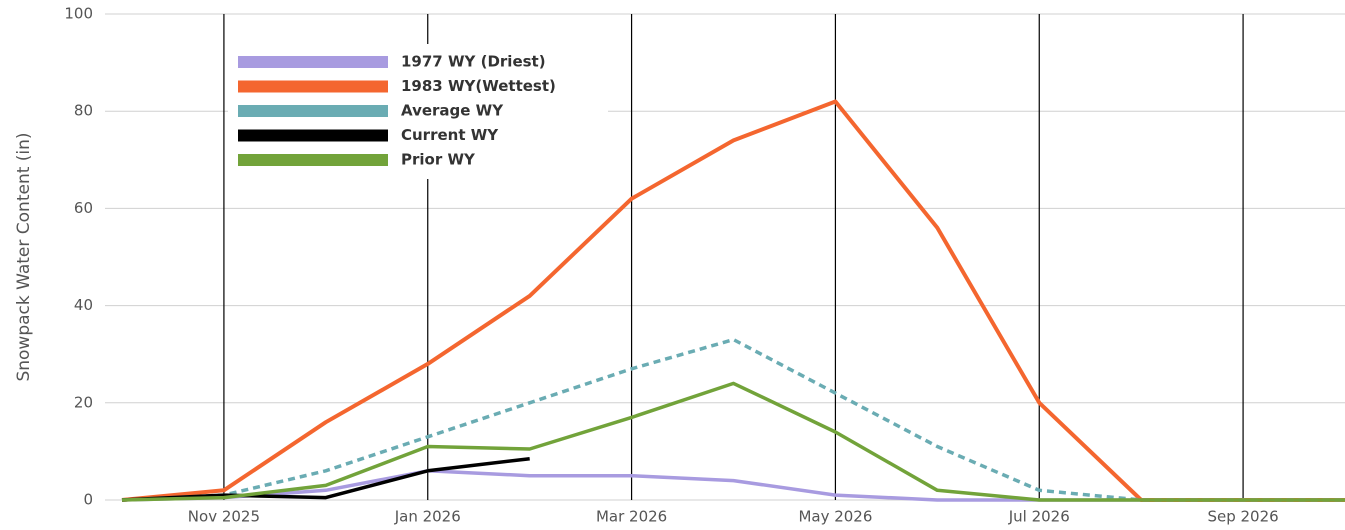 This screenshot has height=530, width=1345. What do you see at coordinates (450, 135) in the screenshot?
I see `legend-label: Current WY` at bounding box center [450, 135].